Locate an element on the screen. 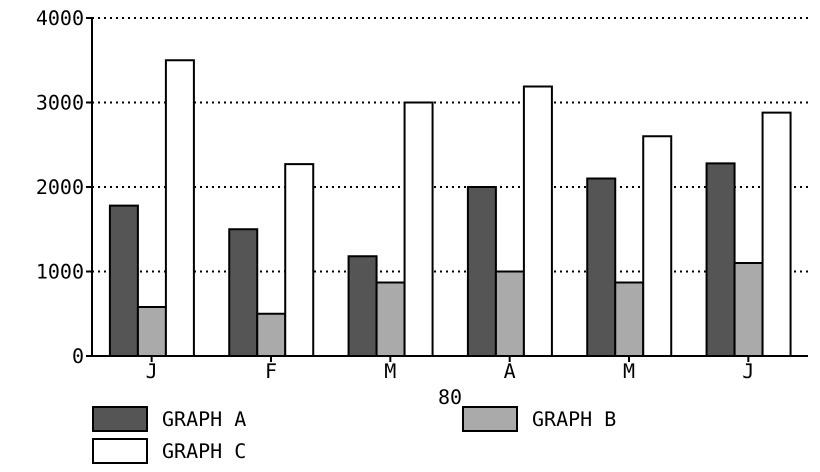  y-tick-label: 3000 is located at coordinates (60, 102).